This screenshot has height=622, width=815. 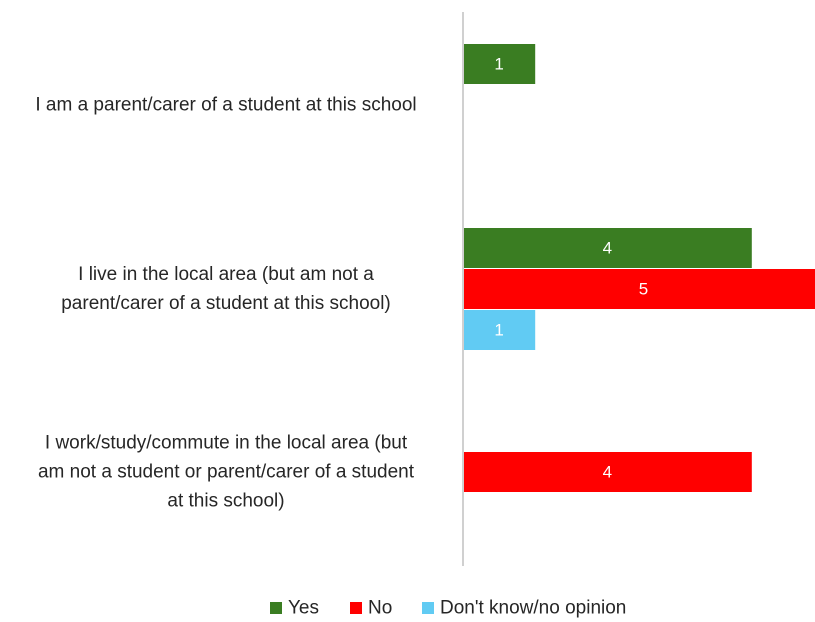 I want to click on legend-entry: No, so click(x=380, y=608).